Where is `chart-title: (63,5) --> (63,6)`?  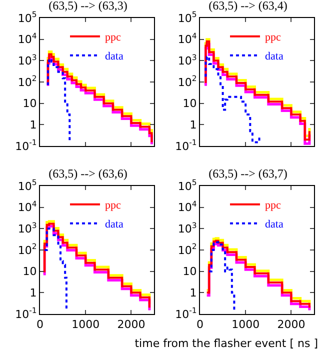
chart-title: (63,5) --> (63,6) is located at coordinates (88, 173).